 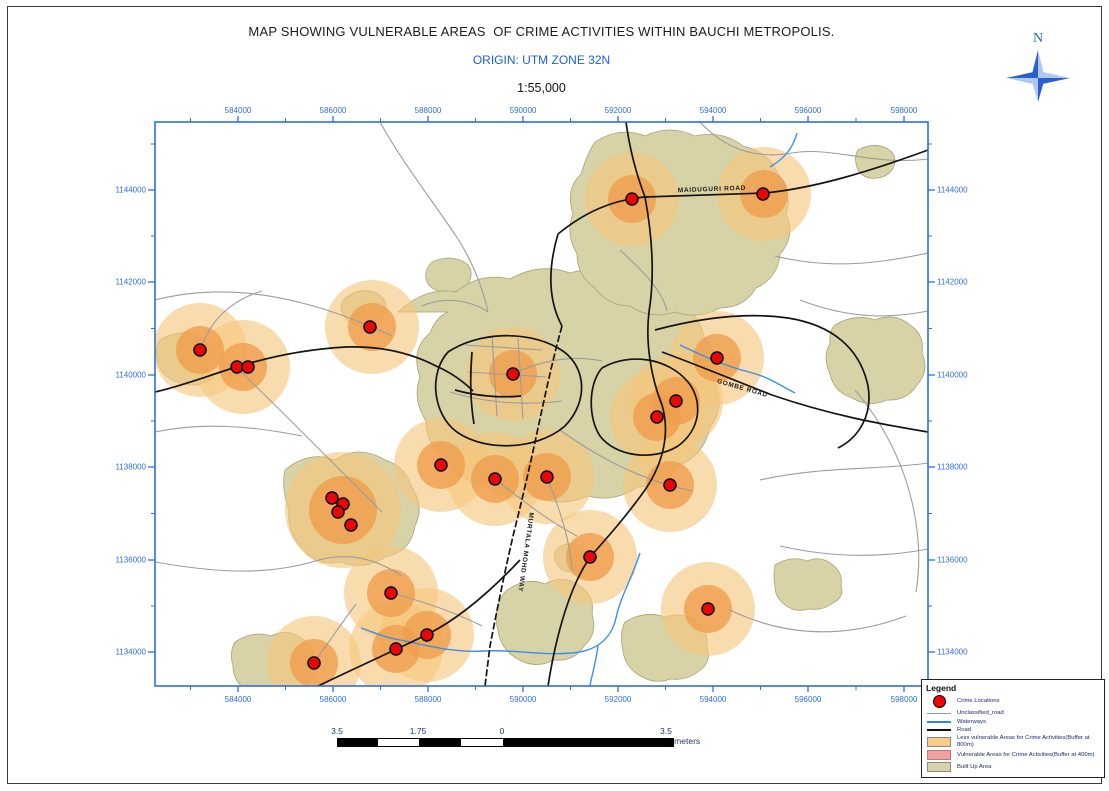 I want to click on waterway-line, so click(x=939, y=721).